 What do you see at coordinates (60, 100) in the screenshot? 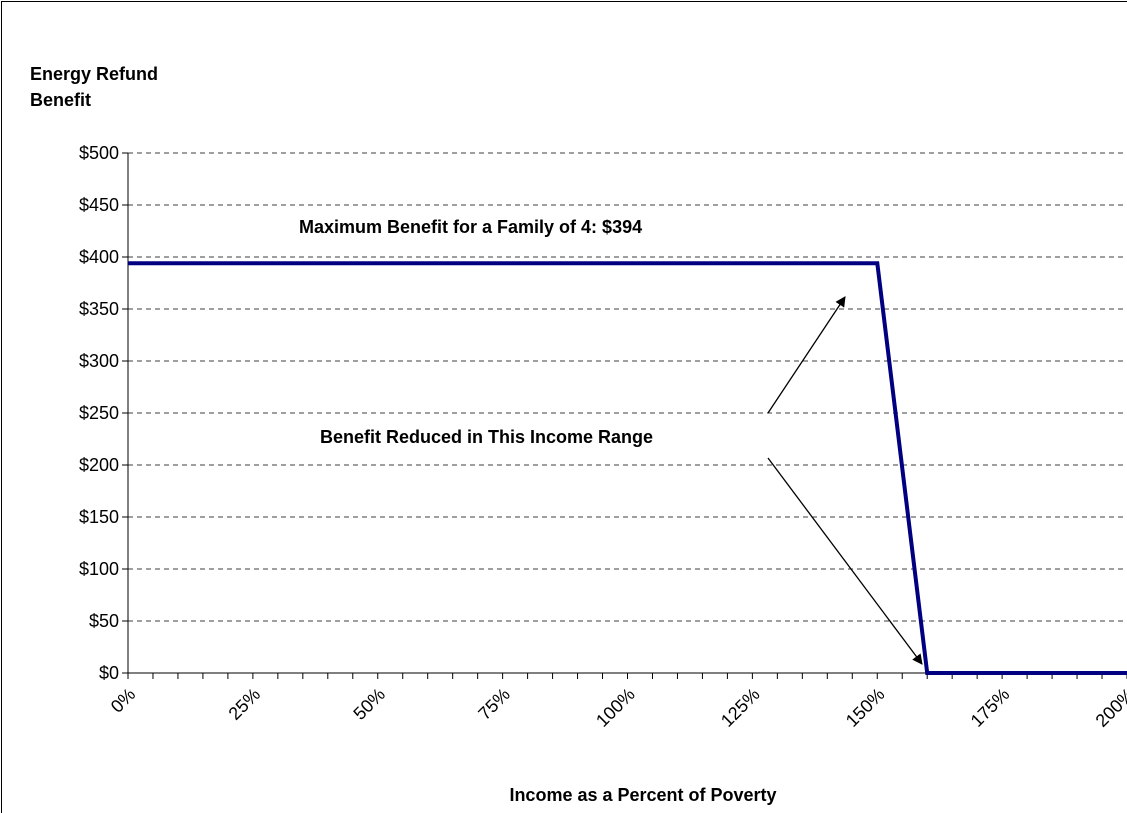
I see `y-axis-title-line-2: Benefit` at bounding box center [60, 100].